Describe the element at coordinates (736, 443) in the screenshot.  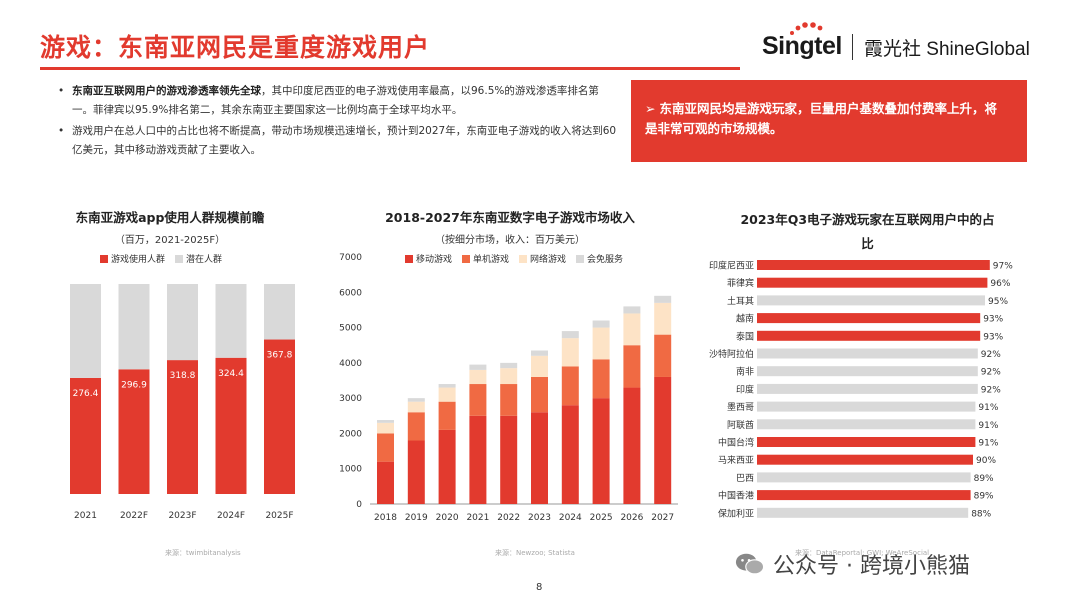
I see `y-category-label: 中国台湾` at that location.